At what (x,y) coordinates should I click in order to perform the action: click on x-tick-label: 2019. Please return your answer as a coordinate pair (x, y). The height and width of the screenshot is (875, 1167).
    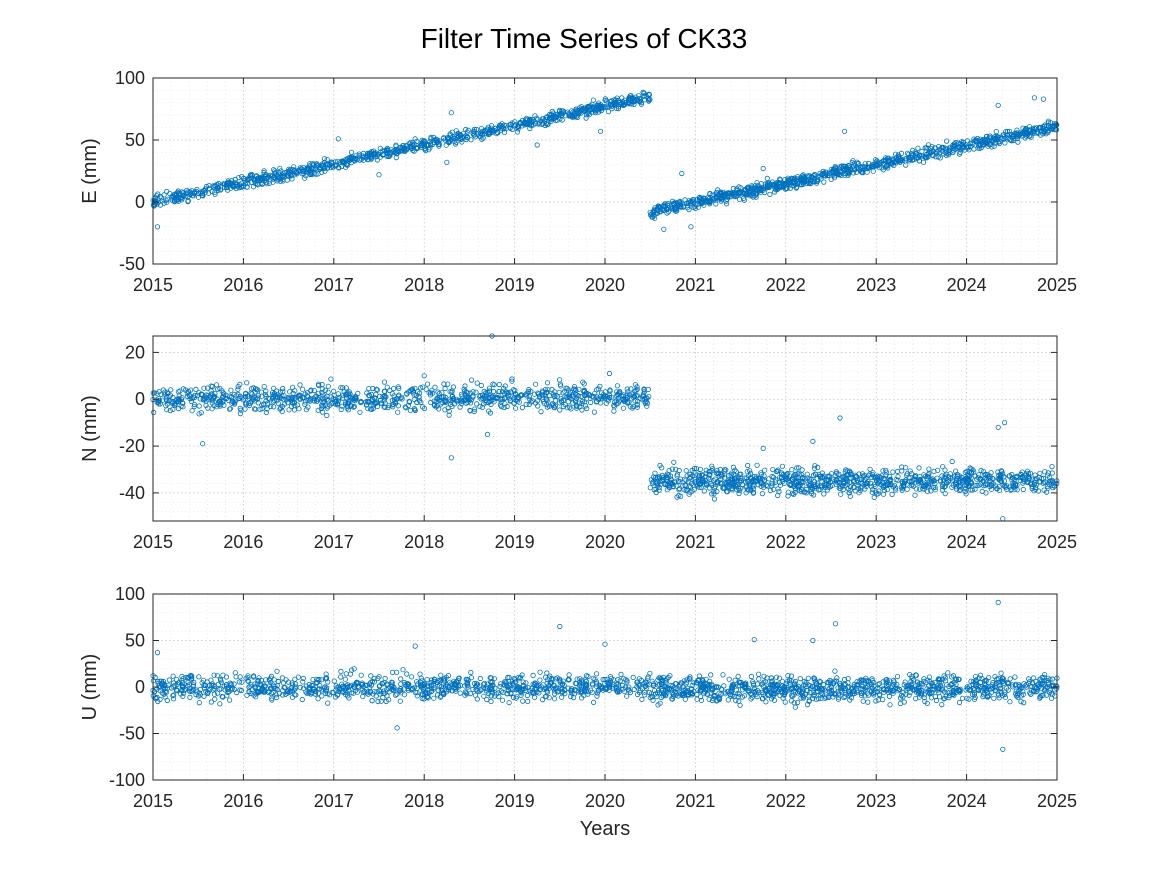
    Looking at the image, I should click on (515, 285).